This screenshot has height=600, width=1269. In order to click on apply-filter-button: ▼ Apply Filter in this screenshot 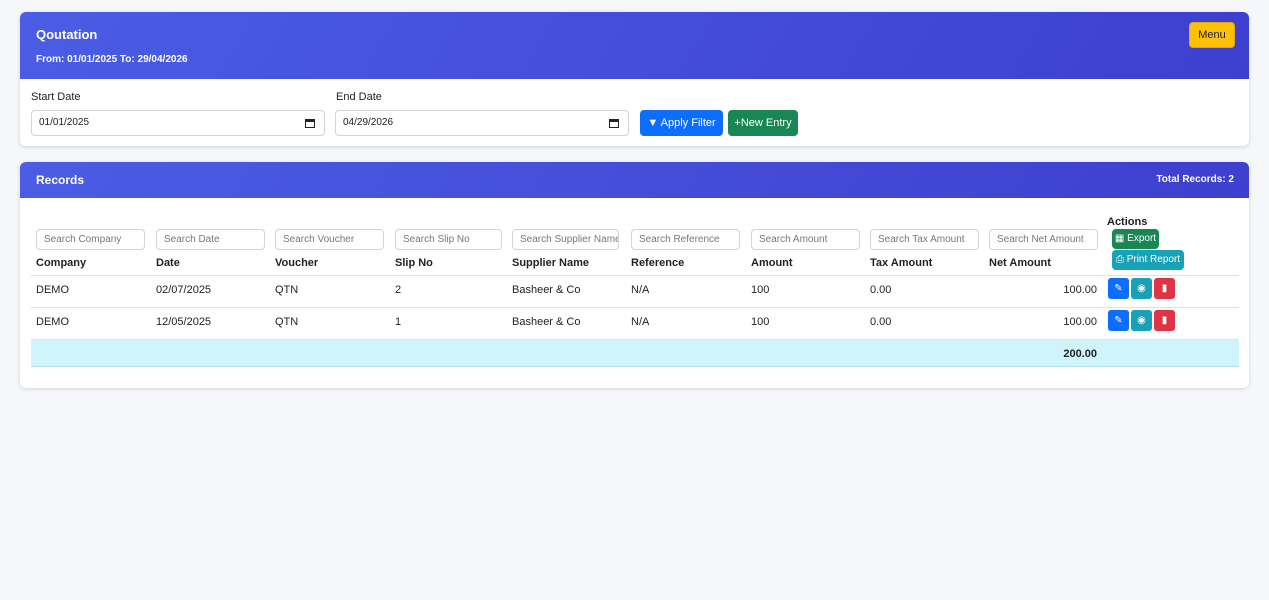, I will do `click(681, 123)`.